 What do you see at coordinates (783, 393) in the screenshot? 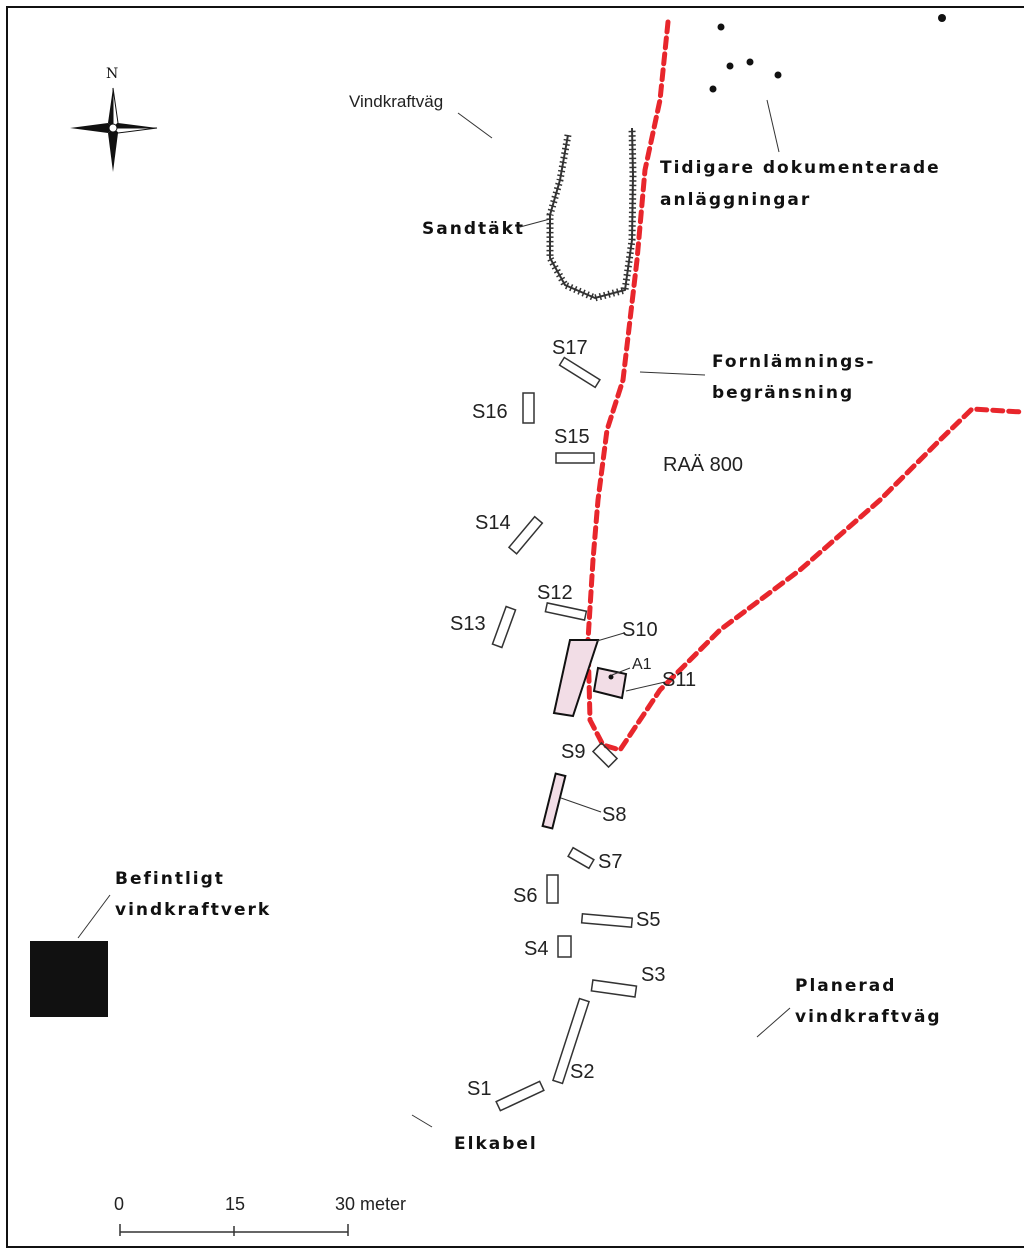
I see `boundary-label-line2: begränsning` at bounding box center [783, 393].